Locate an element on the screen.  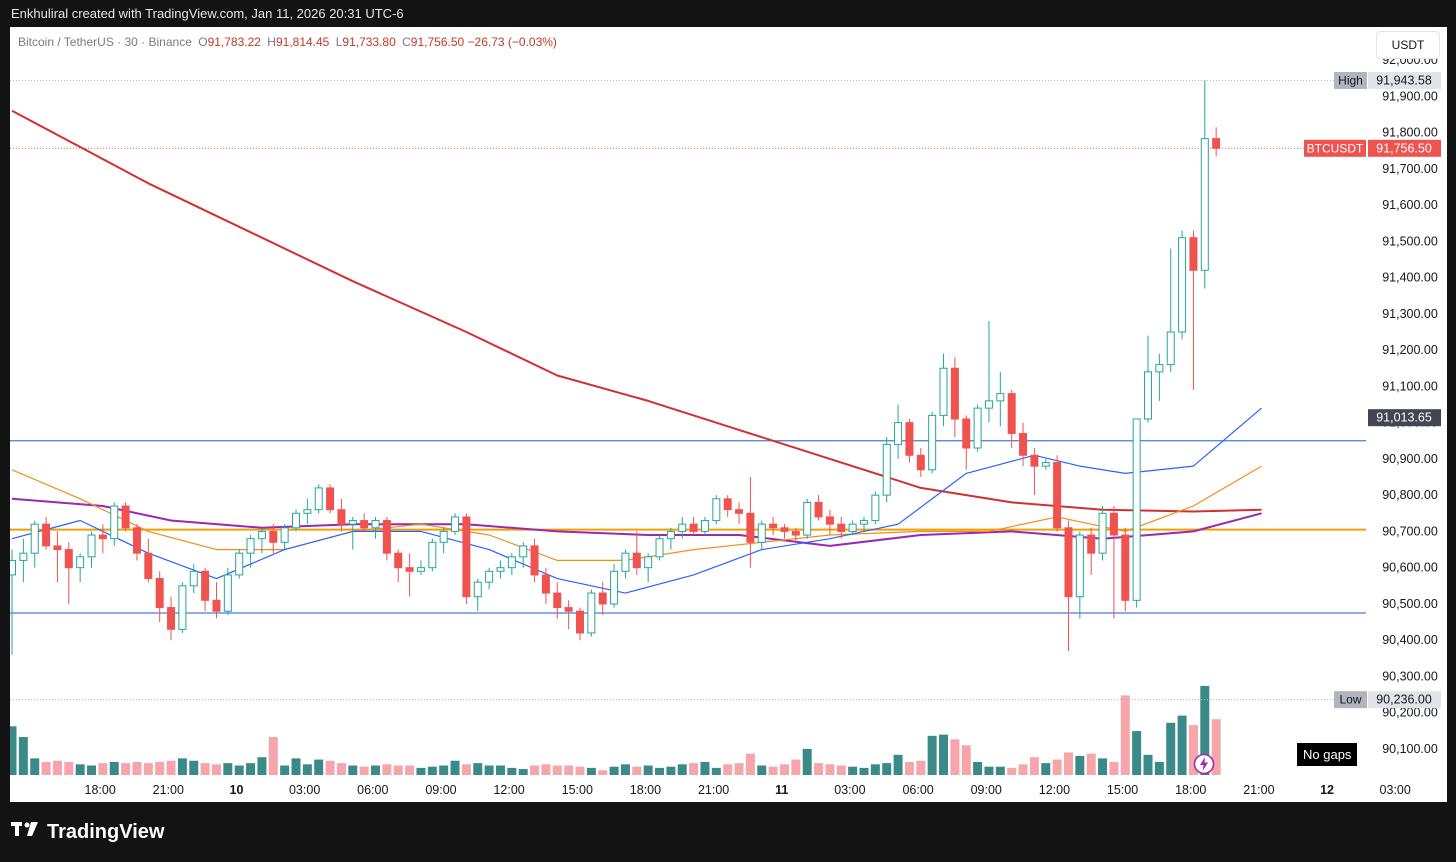
time-axis-tick: 12:00 is located at coordinates (1054, 790).